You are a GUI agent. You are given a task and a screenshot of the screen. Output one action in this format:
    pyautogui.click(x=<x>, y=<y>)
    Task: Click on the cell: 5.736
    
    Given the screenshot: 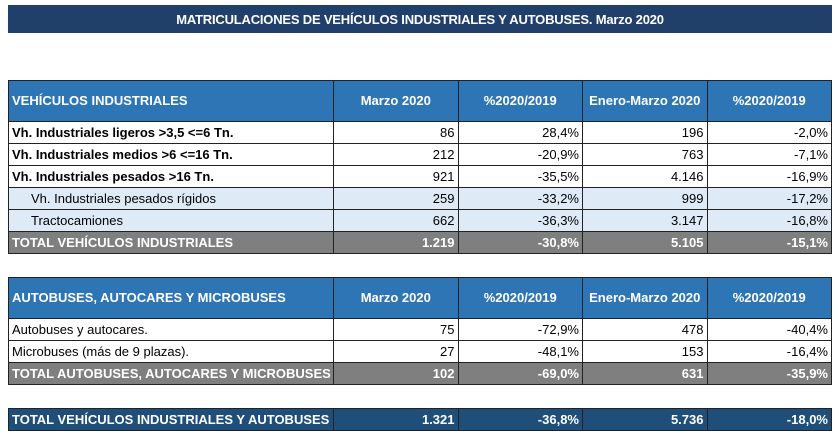 What is the action you would take?
    pyautogui.click(x=645, y=419)
    